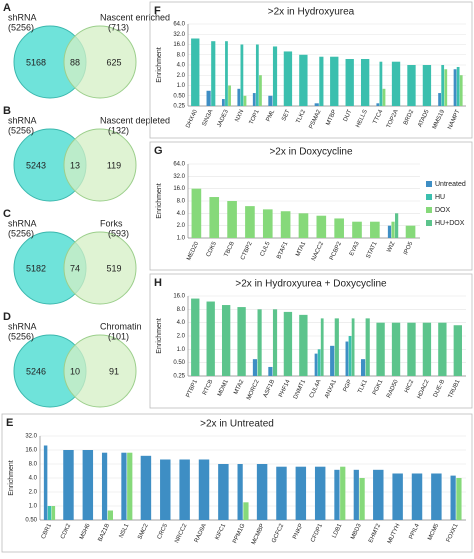 The width and height of the screenshot is (474, 559). Describe the element at coordinates (47, 531) in the screenshot. I see `x-tick-label: CBR1` at that location.